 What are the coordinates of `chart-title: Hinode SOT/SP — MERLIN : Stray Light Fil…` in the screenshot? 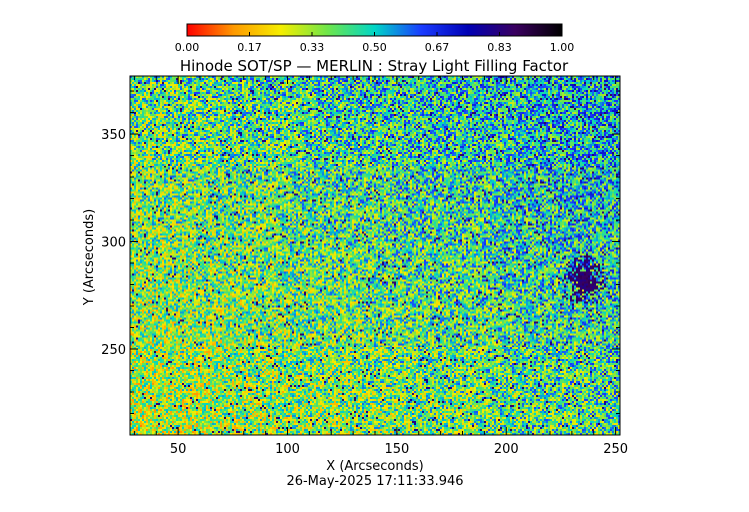 It's located at (374, 66).